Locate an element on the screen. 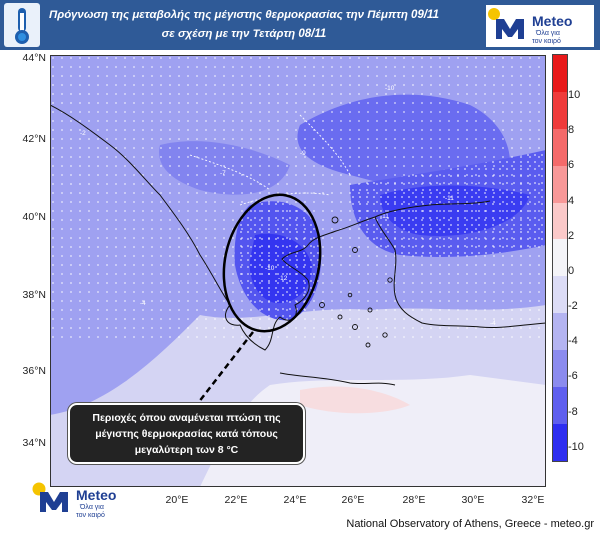 This screenshot has height=536, width=600. lat-label-42: 42°N is located at coordinates (34, 139).